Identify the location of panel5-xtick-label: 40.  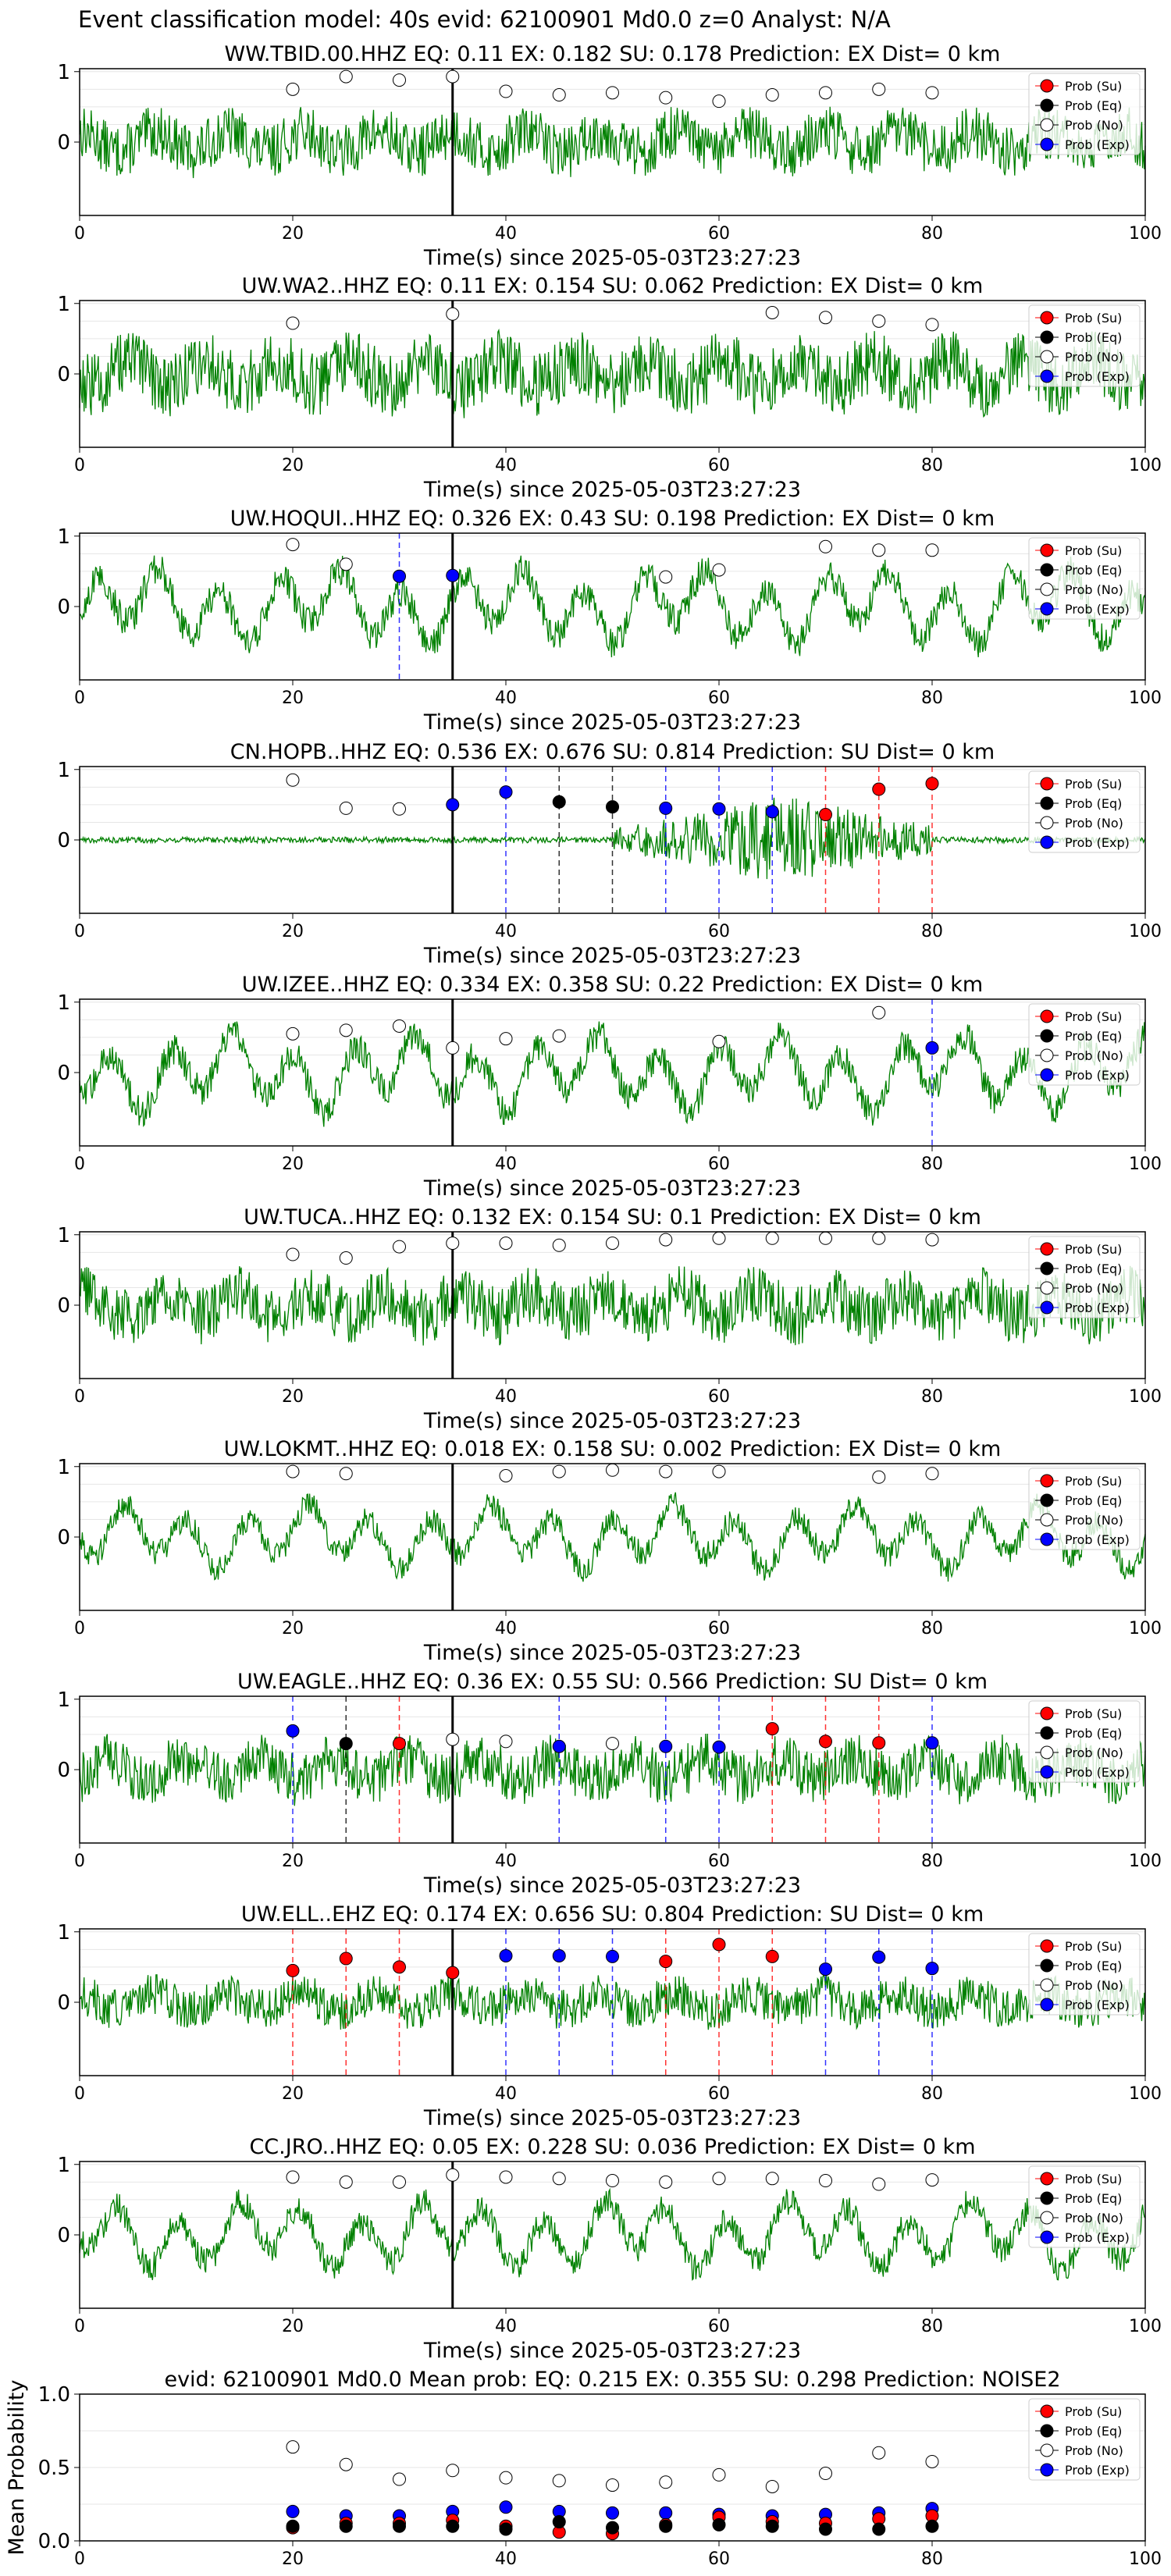
(506, 1164).